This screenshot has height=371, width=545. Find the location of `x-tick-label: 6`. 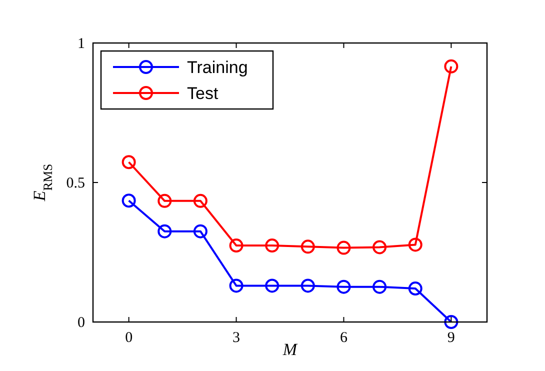

x-tick-label: 6 is located at coordinates (344, 338).